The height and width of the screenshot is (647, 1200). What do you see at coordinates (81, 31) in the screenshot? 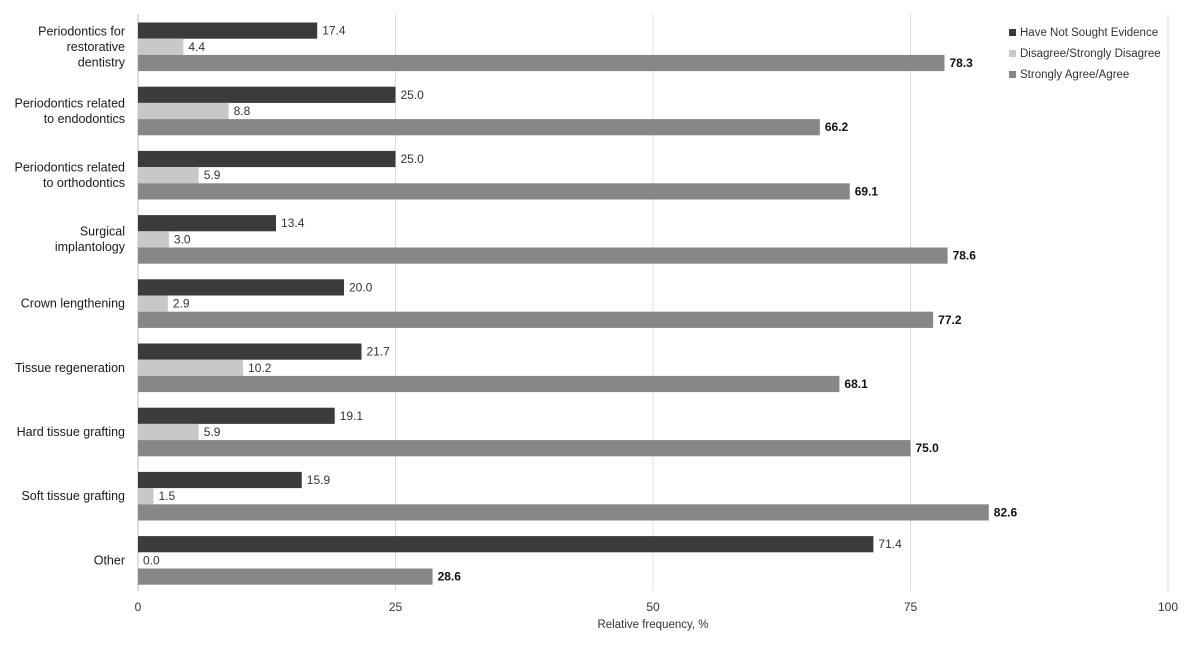
I see `category-label-line: Periodontics for` at bounding box center [81, 31].